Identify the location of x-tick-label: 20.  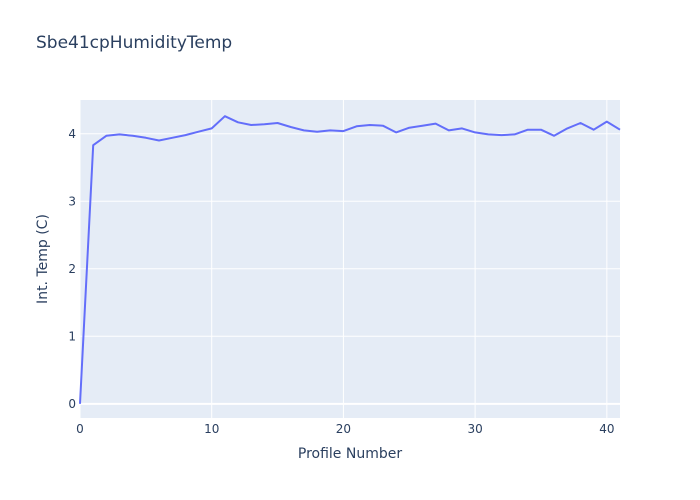
(343, 429).